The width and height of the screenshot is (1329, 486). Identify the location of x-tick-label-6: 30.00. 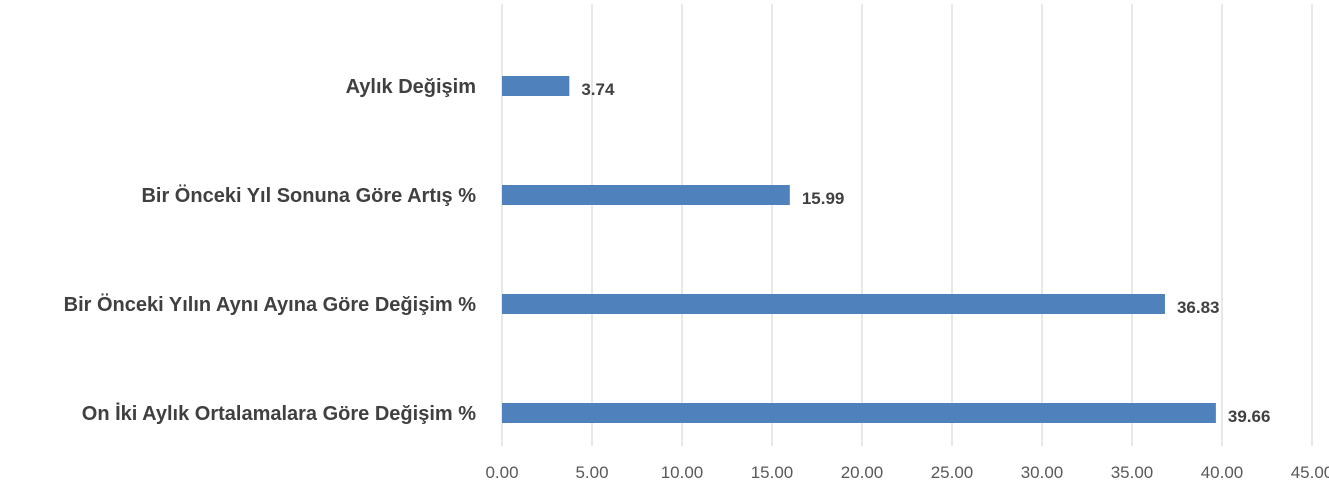
(1042, 472).